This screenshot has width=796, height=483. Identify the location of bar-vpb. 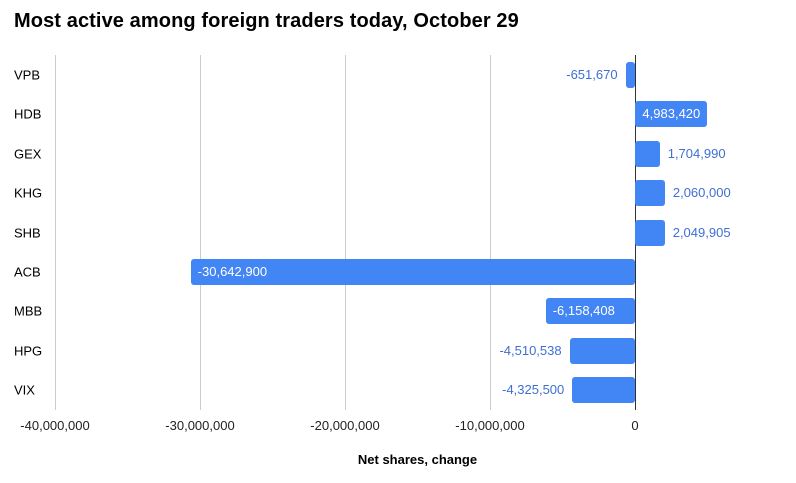
(630, 74).